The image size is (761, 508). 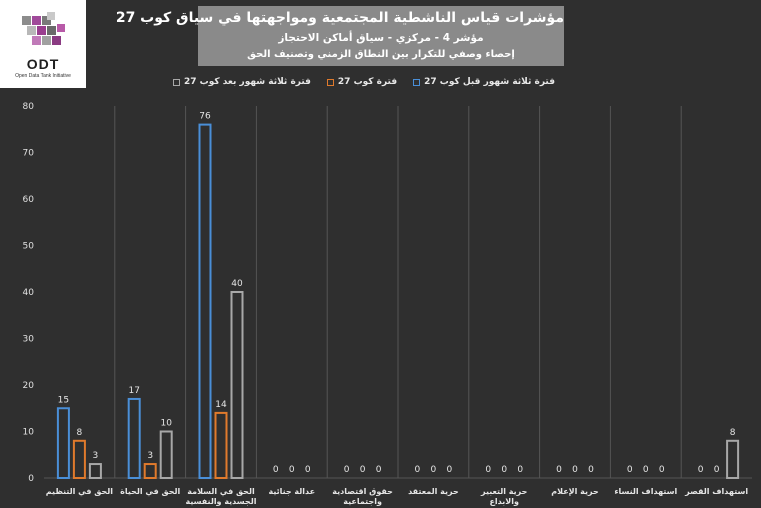 What do you see at coordinates (221, 405) in the screenshot?
I see `data-label: 14` at bounding box center [221, 405].